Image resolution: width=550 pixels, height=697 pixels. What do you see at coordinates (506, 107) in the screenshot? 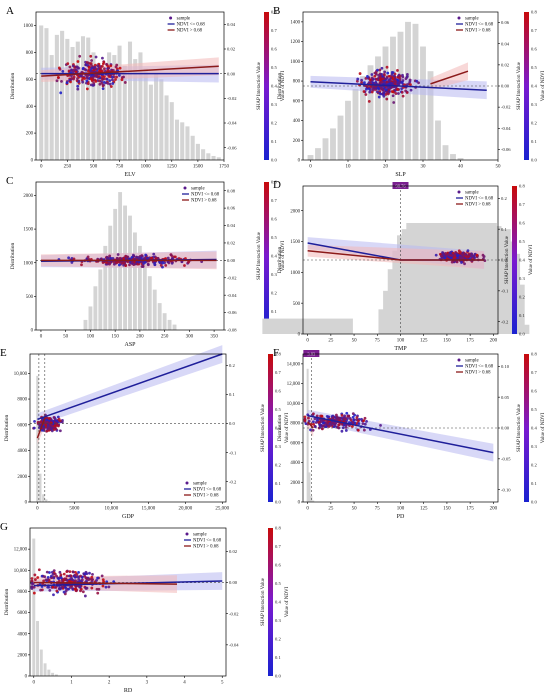
I see `shap-tick-label: -0.02` at bounding box center [506, 107].